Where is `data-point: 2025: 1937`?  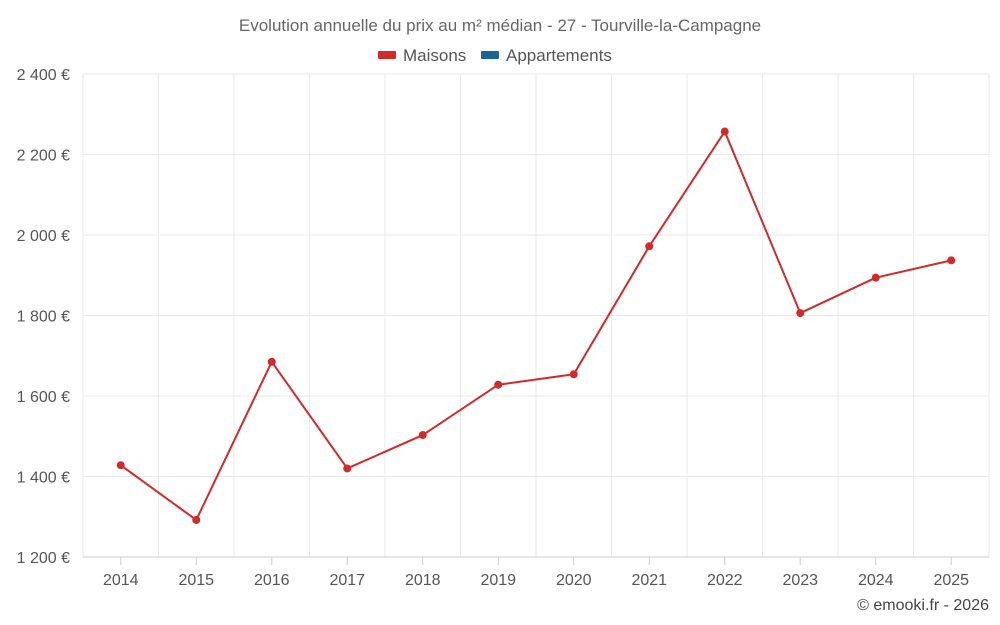
data-point: 2025: 1937 is located at coordinates (951, 260).